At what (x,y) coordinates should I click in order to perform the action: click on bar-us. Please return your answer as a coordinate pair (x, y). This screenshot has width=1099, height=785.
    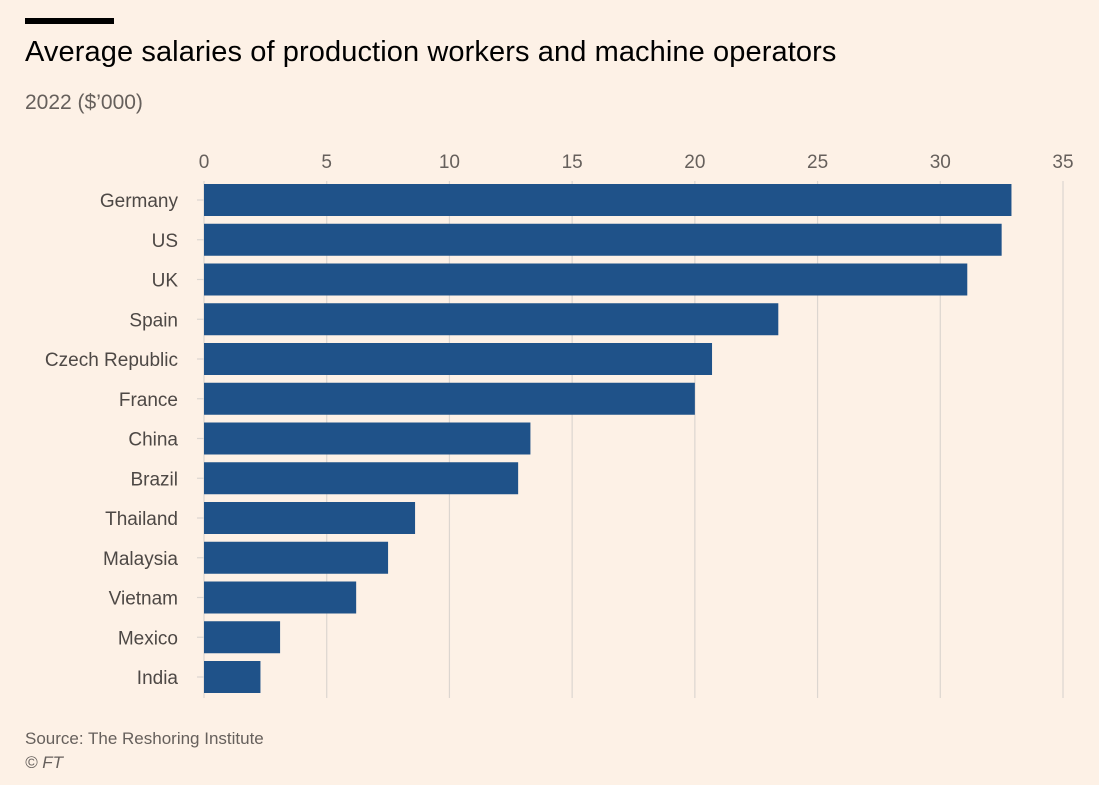
    Looking at the image, I should click on (603, 239).